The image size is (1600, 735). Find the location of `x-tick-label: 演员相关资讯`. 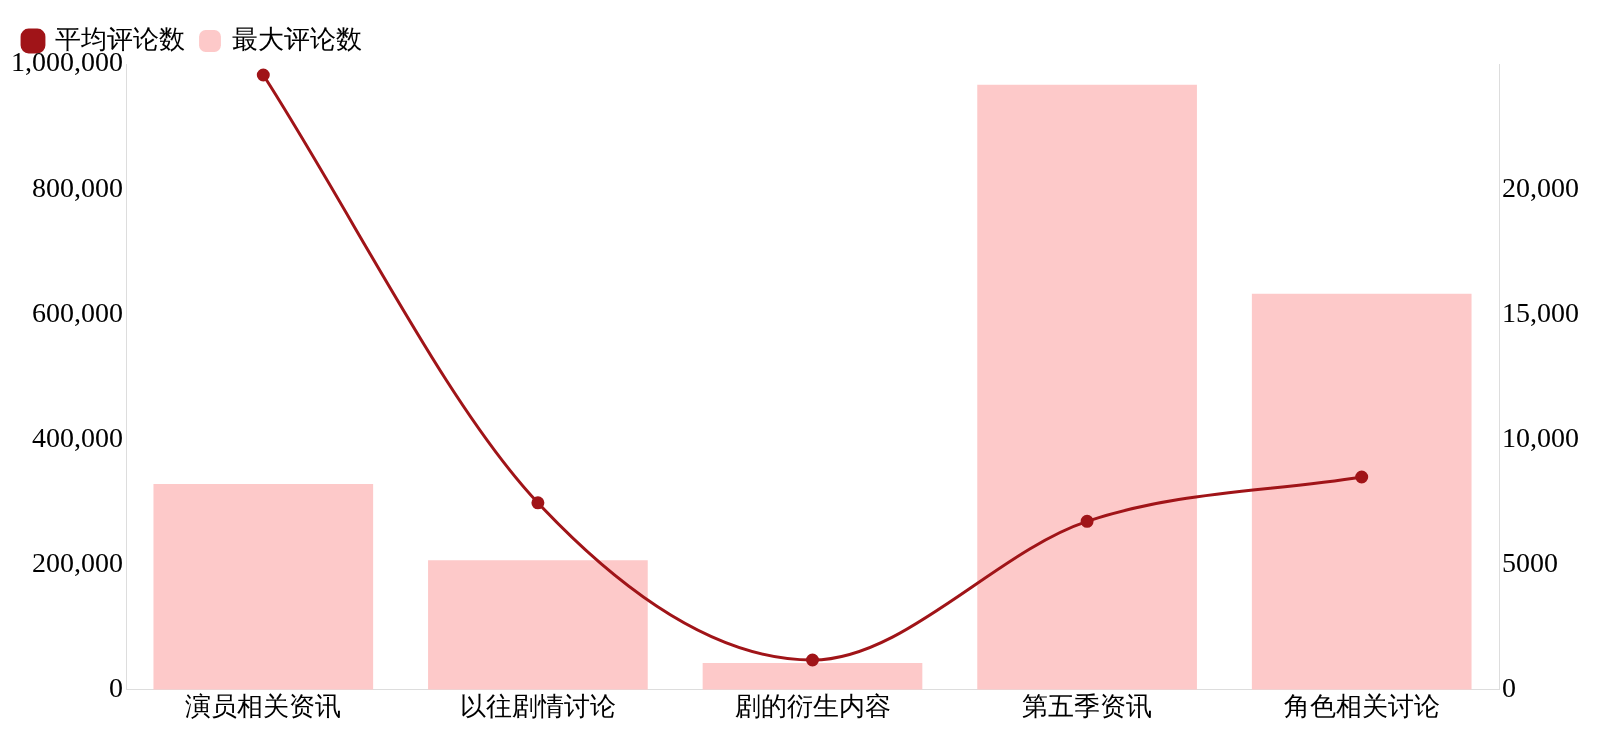

x-tick-label: 演员相关资讯 is located at coordinates (263, 706).